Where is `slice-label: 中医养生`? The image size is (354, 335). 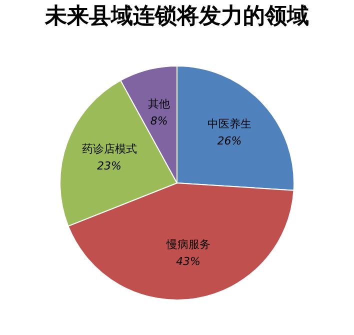 slice-label: 中医养生 is located at coordinates (229, 124).